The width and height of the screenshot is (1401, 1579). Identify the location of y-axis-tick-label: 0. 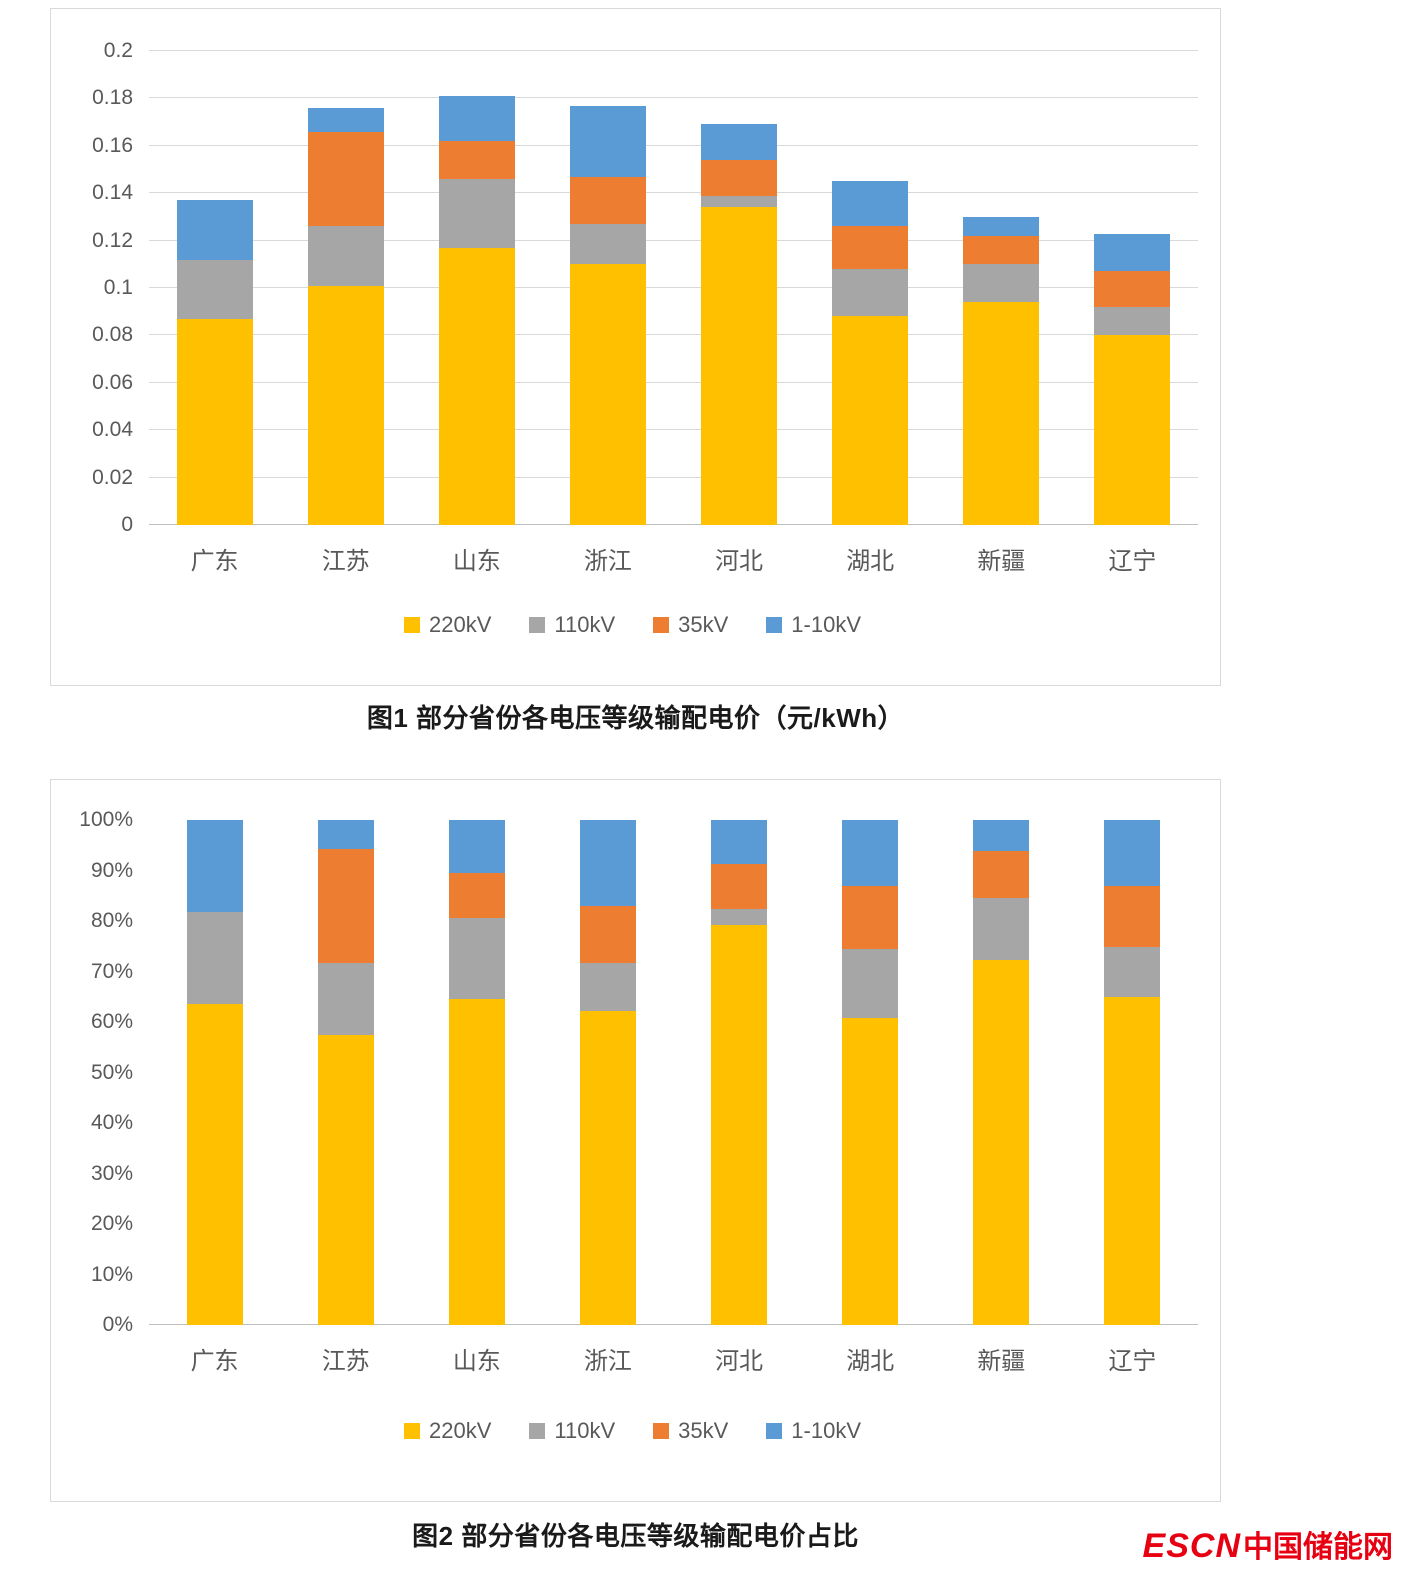
(127, 524).